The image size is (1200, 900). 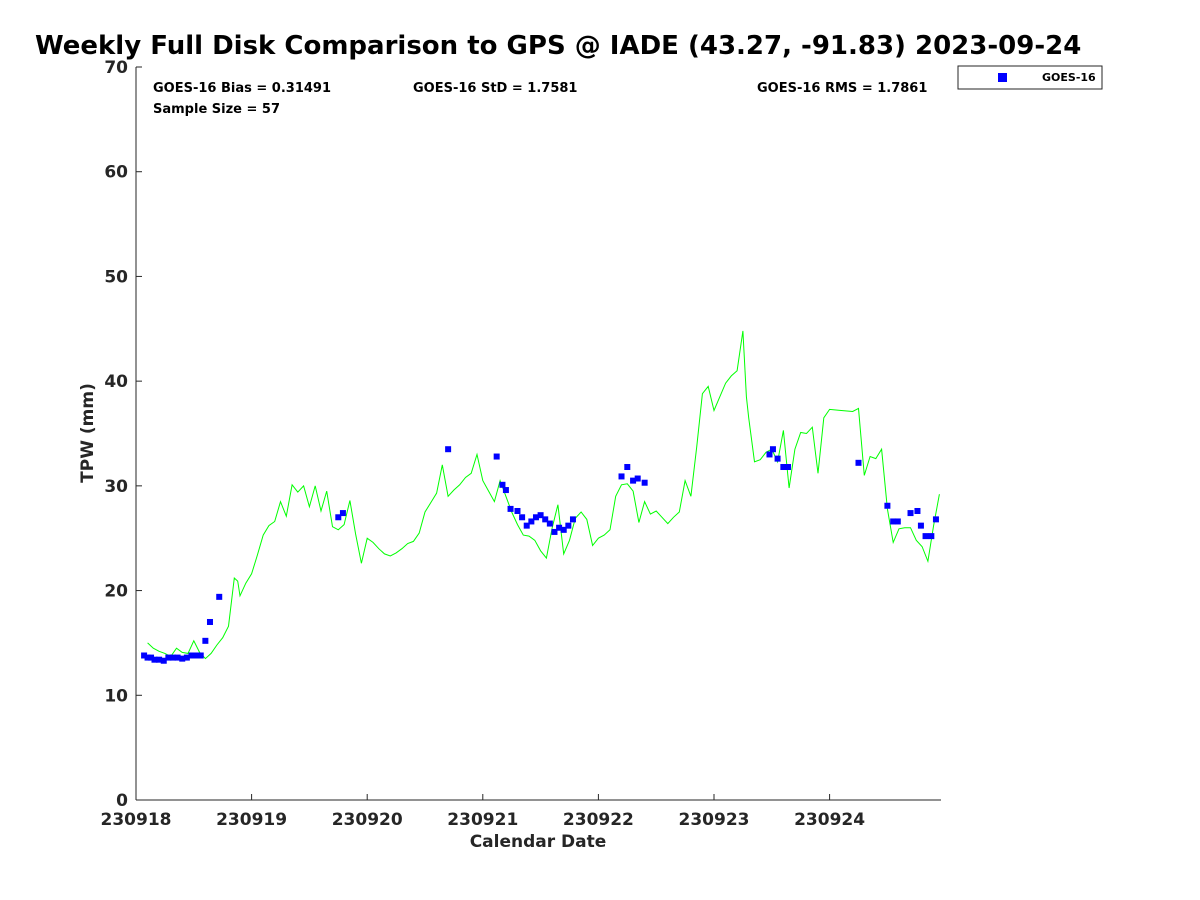 What do you see at coordinates (538, 842) in the screenshot?
I see `x-axis-label: Calendar Date` at bounding box center [538, 842].